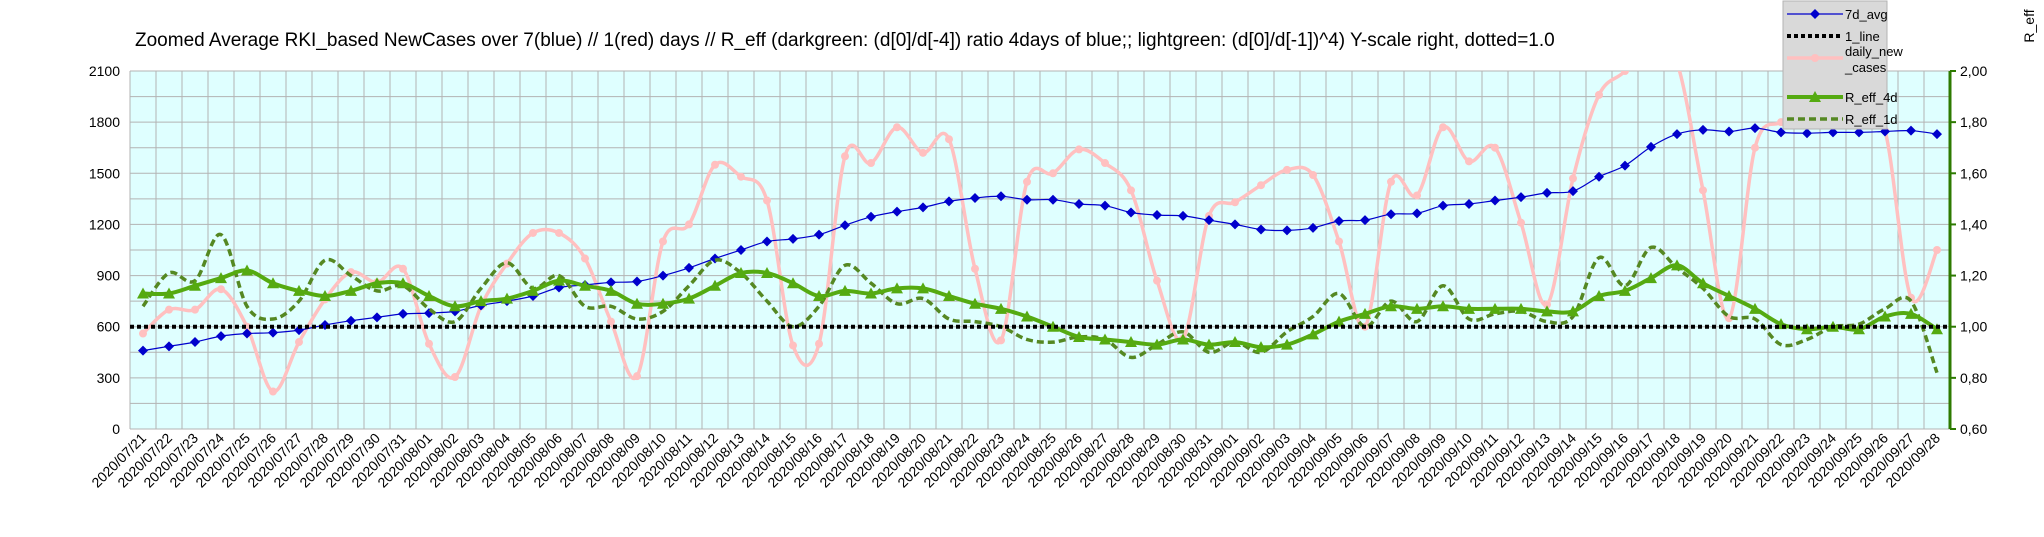 Image resolution: width=2044 pixels, height=537 pixels. Describe the element at coordinates (1973, 327) in the screenshot. I see `y2-tick-label: 1,00` at that location.